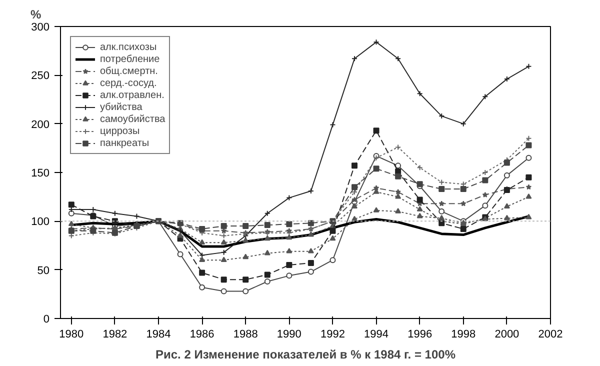  I want to click on x-tick-label: 1982, so click(115, 334).